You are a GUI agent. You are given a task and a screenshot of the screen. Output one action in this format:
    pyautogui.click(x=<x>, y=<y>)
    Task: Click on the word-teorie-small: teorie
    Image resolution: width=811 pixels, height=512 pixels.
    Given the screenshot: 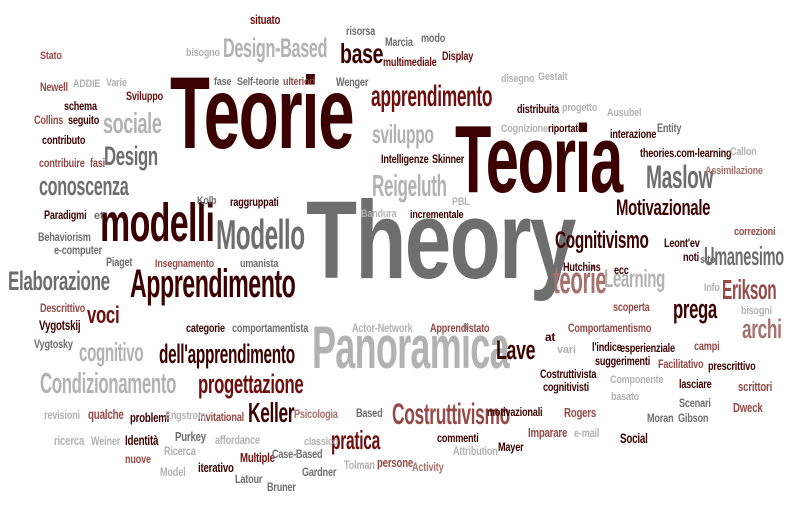 What is the action you would take?
    pyautogui.click(x=580, y=281)
    